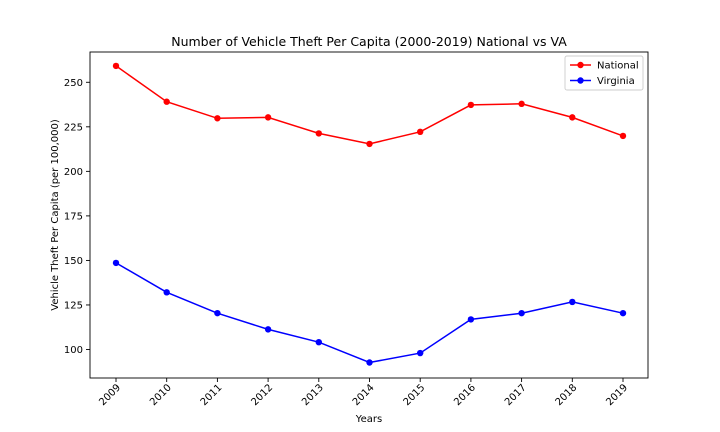  Describe the element at coordinates (369, 105) in the screenshot. I see `series-line-national` at that location.